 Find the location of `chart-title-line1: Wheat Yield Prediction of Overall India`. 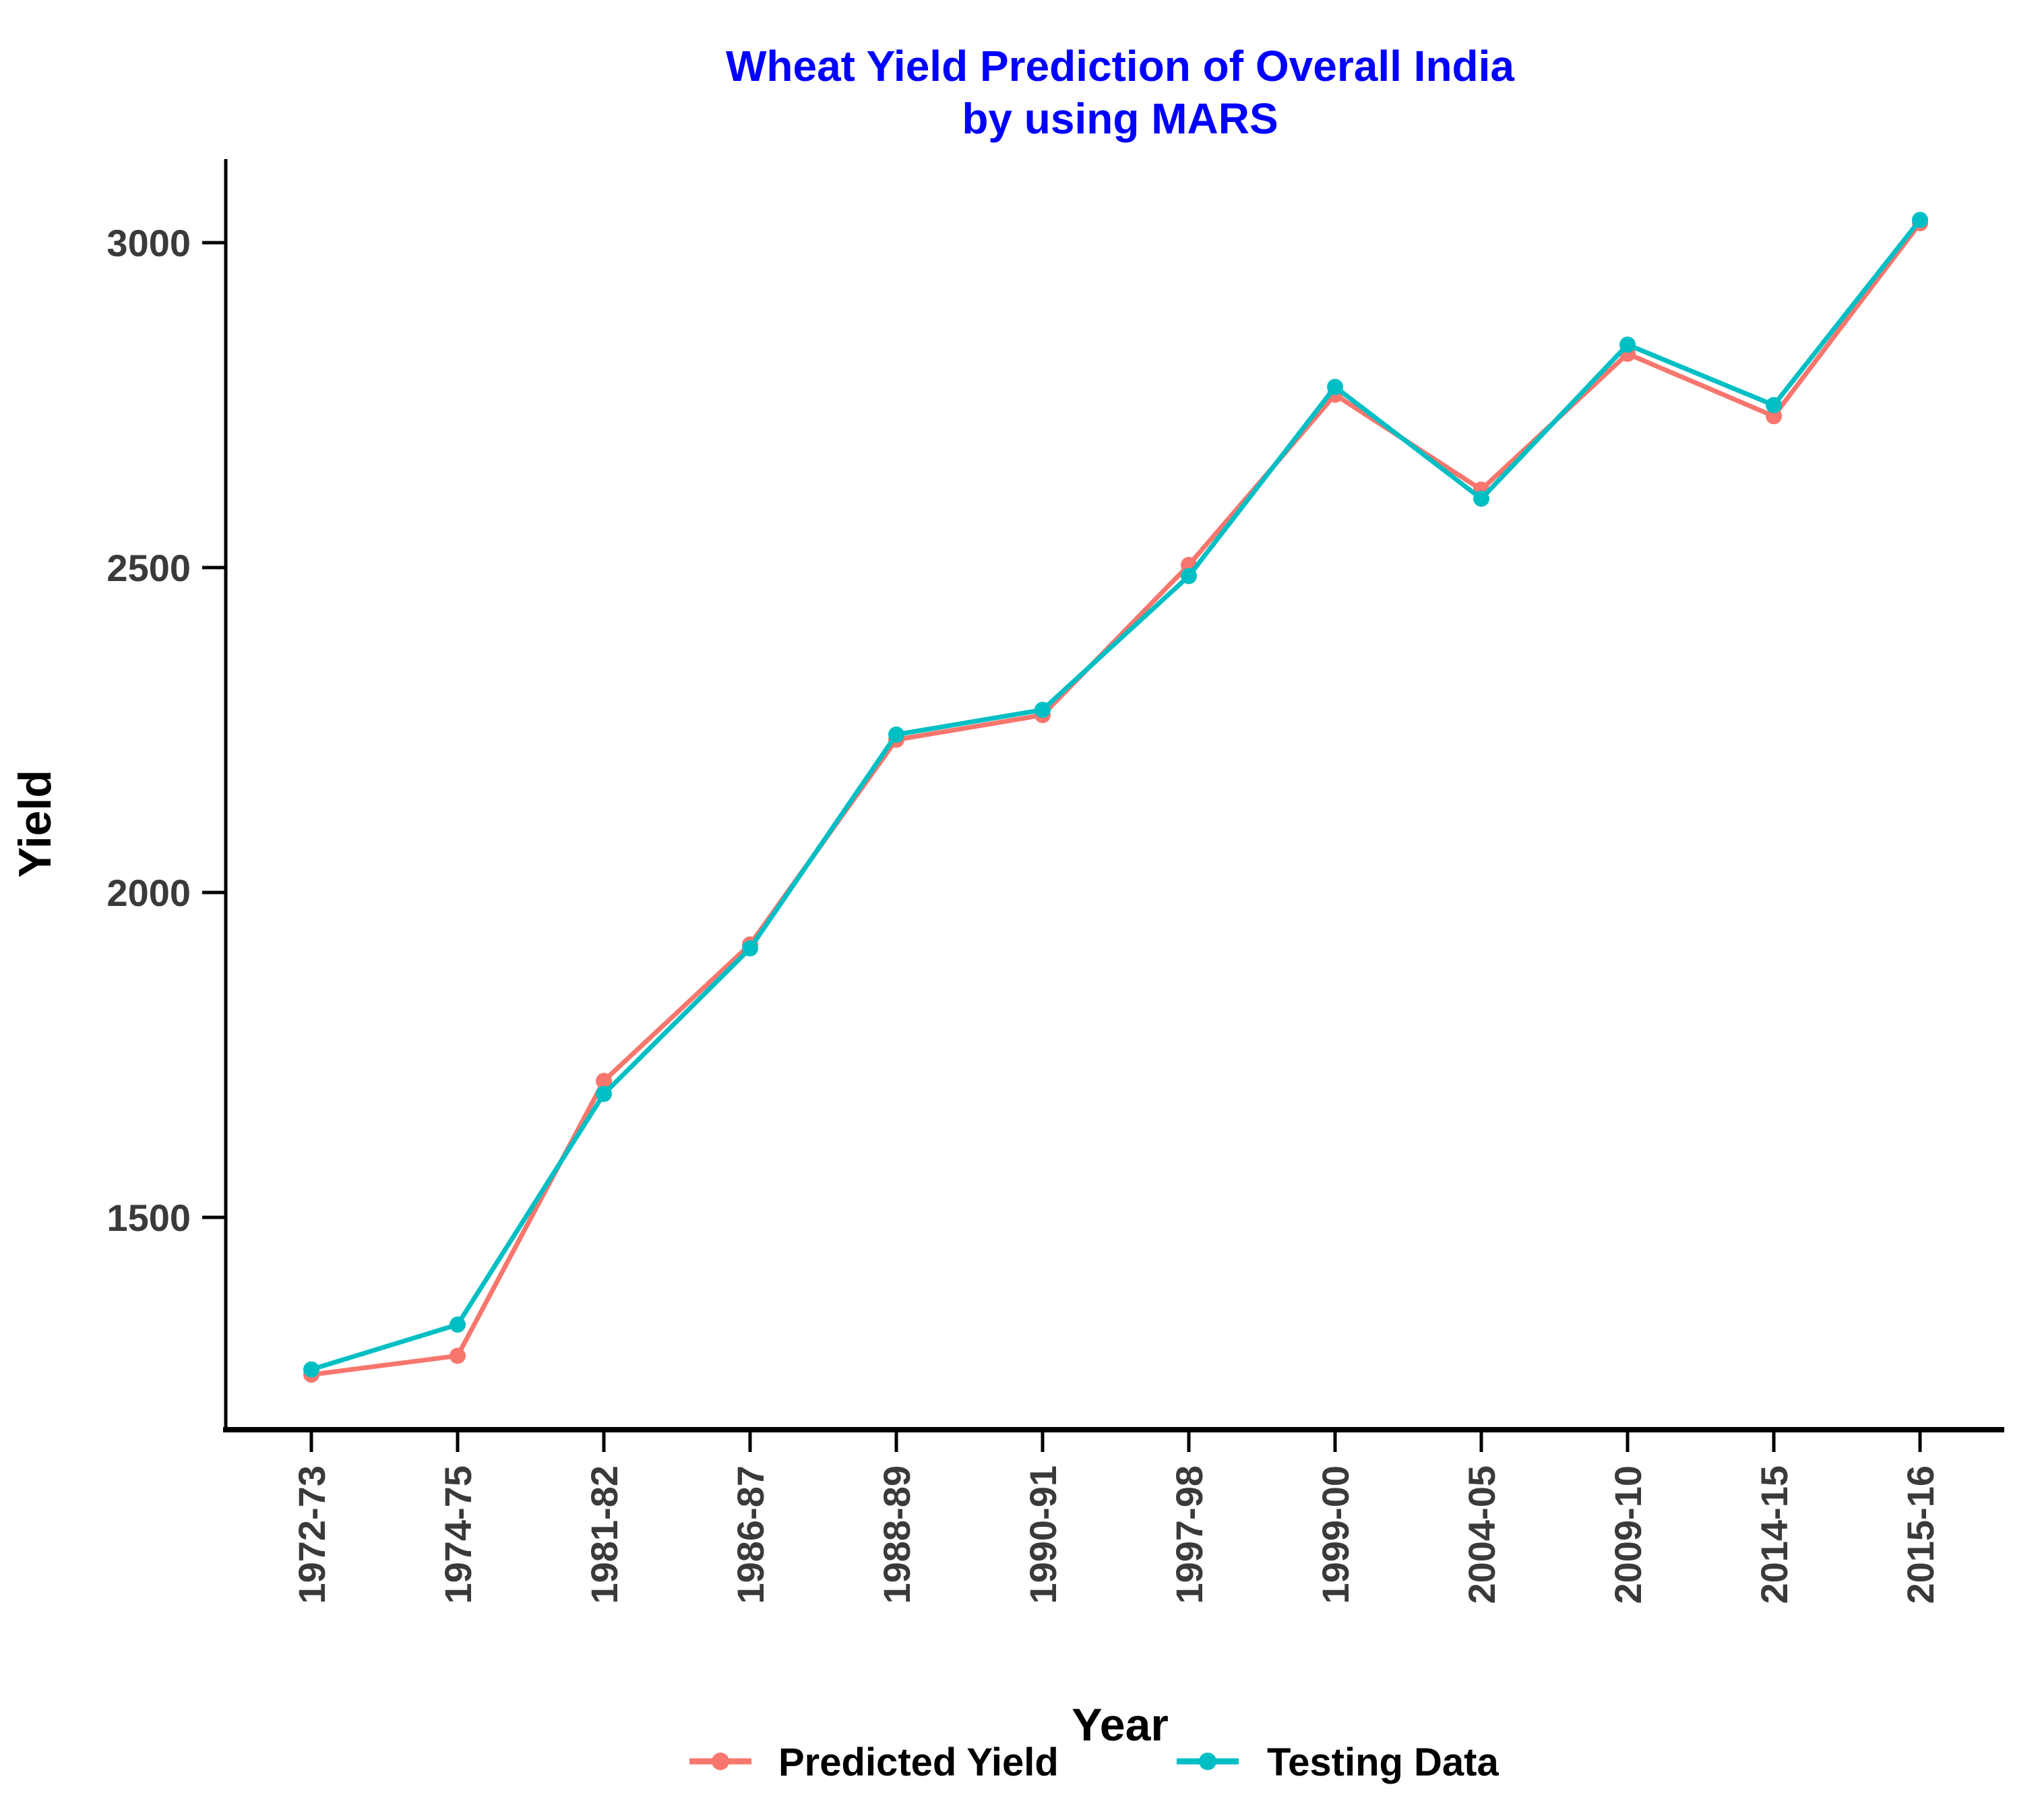

chart-title-line1: Wheat Yield Prediction of Overall India is located at coordinates (1120, 66).